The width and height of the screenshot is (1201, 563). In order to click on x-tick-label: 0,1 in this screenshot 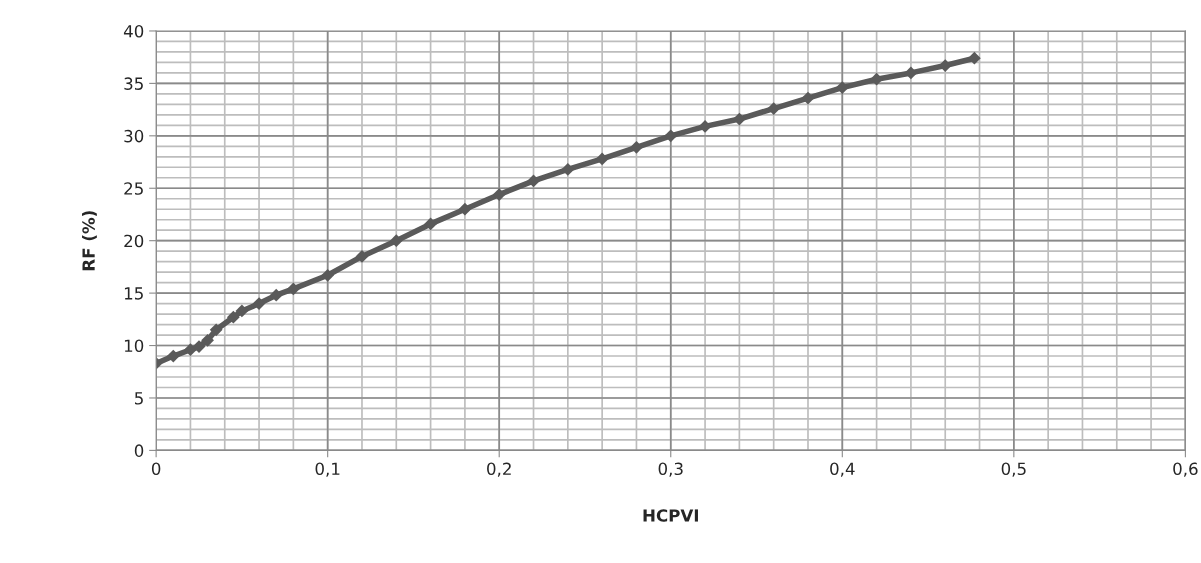, I will do `click(327, 469)`.